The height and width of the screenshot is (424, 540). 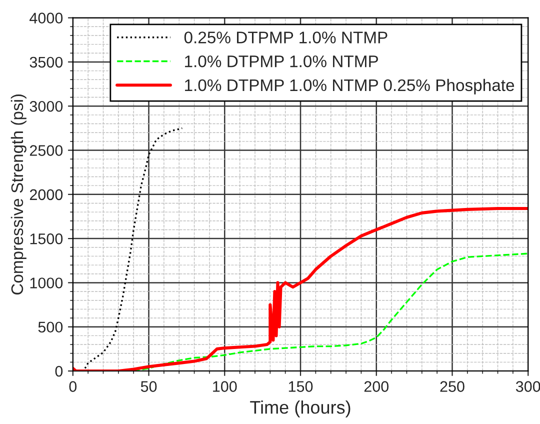 What do you see at coordinates (73, 386) in the screenshot?
I see `x-tick-label: 0` at bounding box center [73, 386].